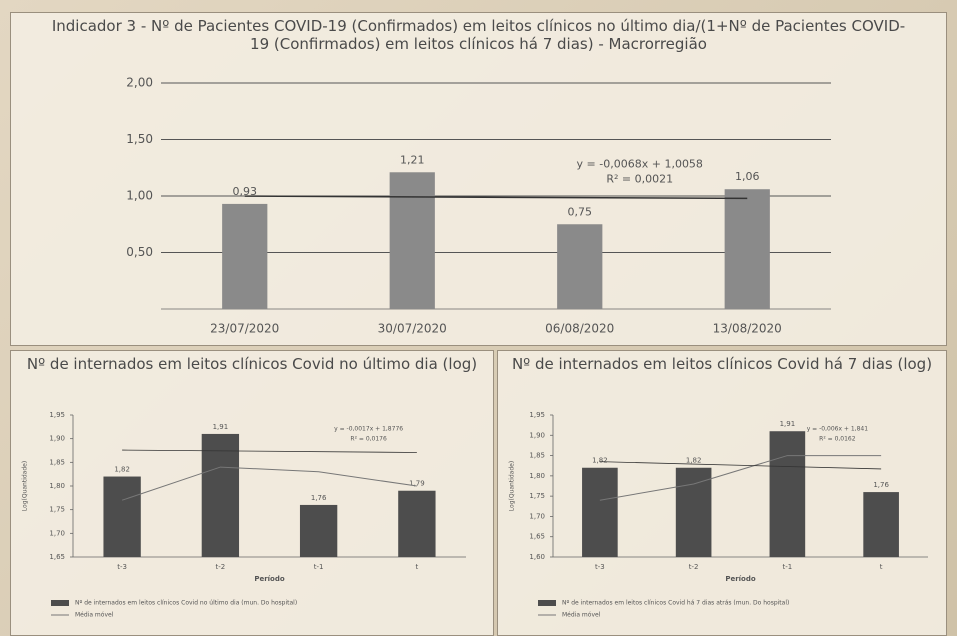 Image resolution: width=957 pixels, height=636 pixels. What do you see at coordinates (579, 329) in the screenshot?
I see `x-tick-label: 06/08/2020` at bounding box center [579, 329].